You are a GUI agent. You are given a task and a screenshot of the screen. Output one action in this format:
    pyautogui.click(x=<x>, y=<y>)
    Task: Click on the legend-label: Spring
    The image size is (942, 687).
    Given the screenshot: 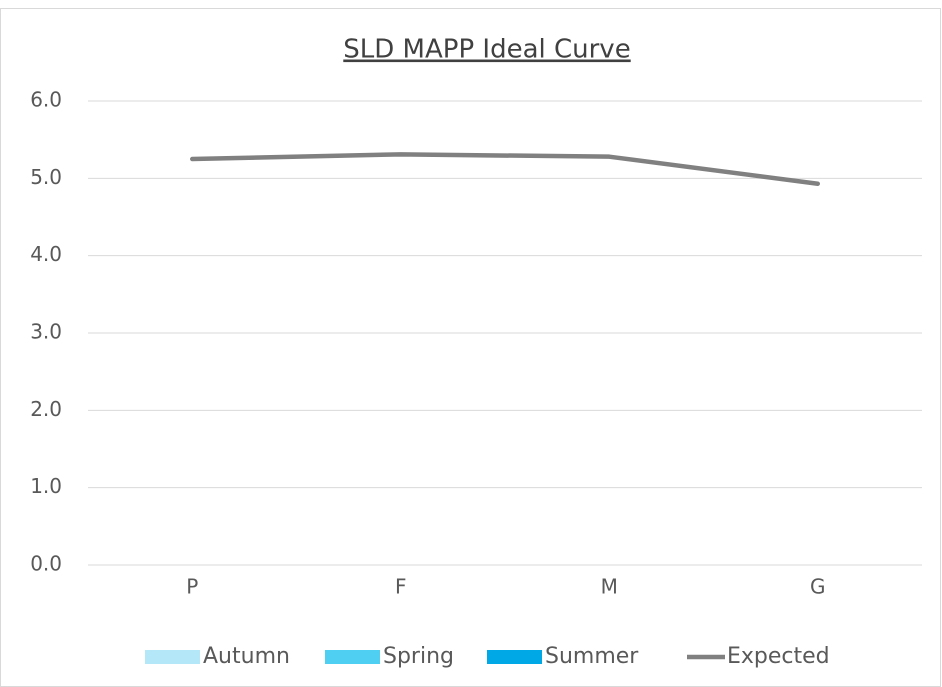 What is the action you would take?
    pyautogui.click(x=418, y=656)
    